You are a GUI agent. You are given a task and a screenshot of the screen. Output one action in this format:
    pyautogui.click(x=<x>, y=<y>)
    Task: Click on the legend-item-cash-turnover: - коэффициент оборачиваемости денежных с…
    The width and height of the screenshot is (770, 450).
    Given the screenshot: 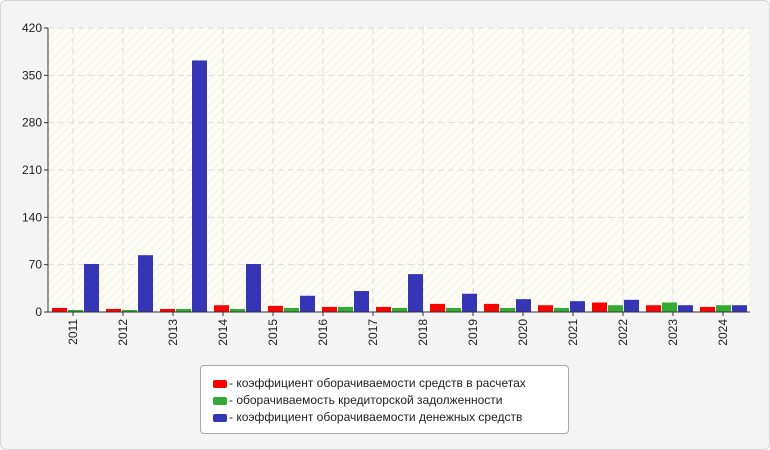 What is the action you would take?
    pyautogui.click(x=367, y=417)
    